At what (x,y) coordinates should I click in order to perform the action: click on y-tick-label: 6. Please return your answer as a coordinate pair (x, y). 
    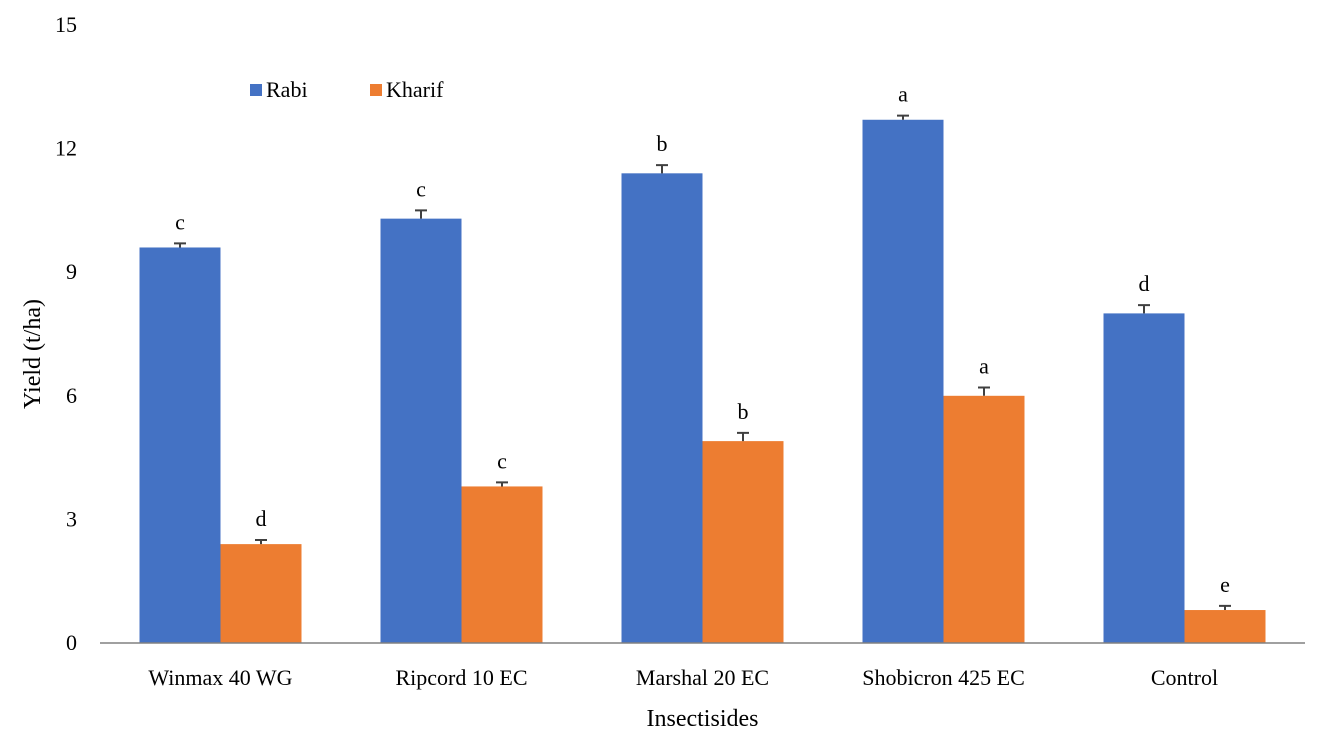
    Looking at the image, I should click on (71, 395).